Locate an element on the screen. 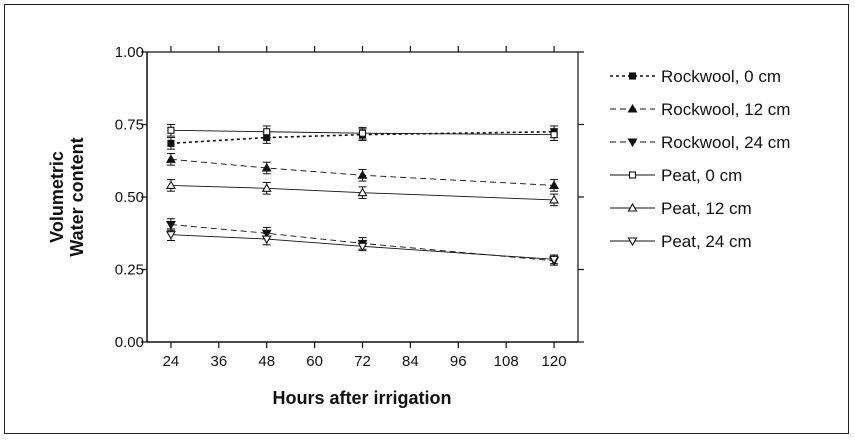 The image size is (855, 440). x-tick-label: 84 is located at coordinates (410, 361).